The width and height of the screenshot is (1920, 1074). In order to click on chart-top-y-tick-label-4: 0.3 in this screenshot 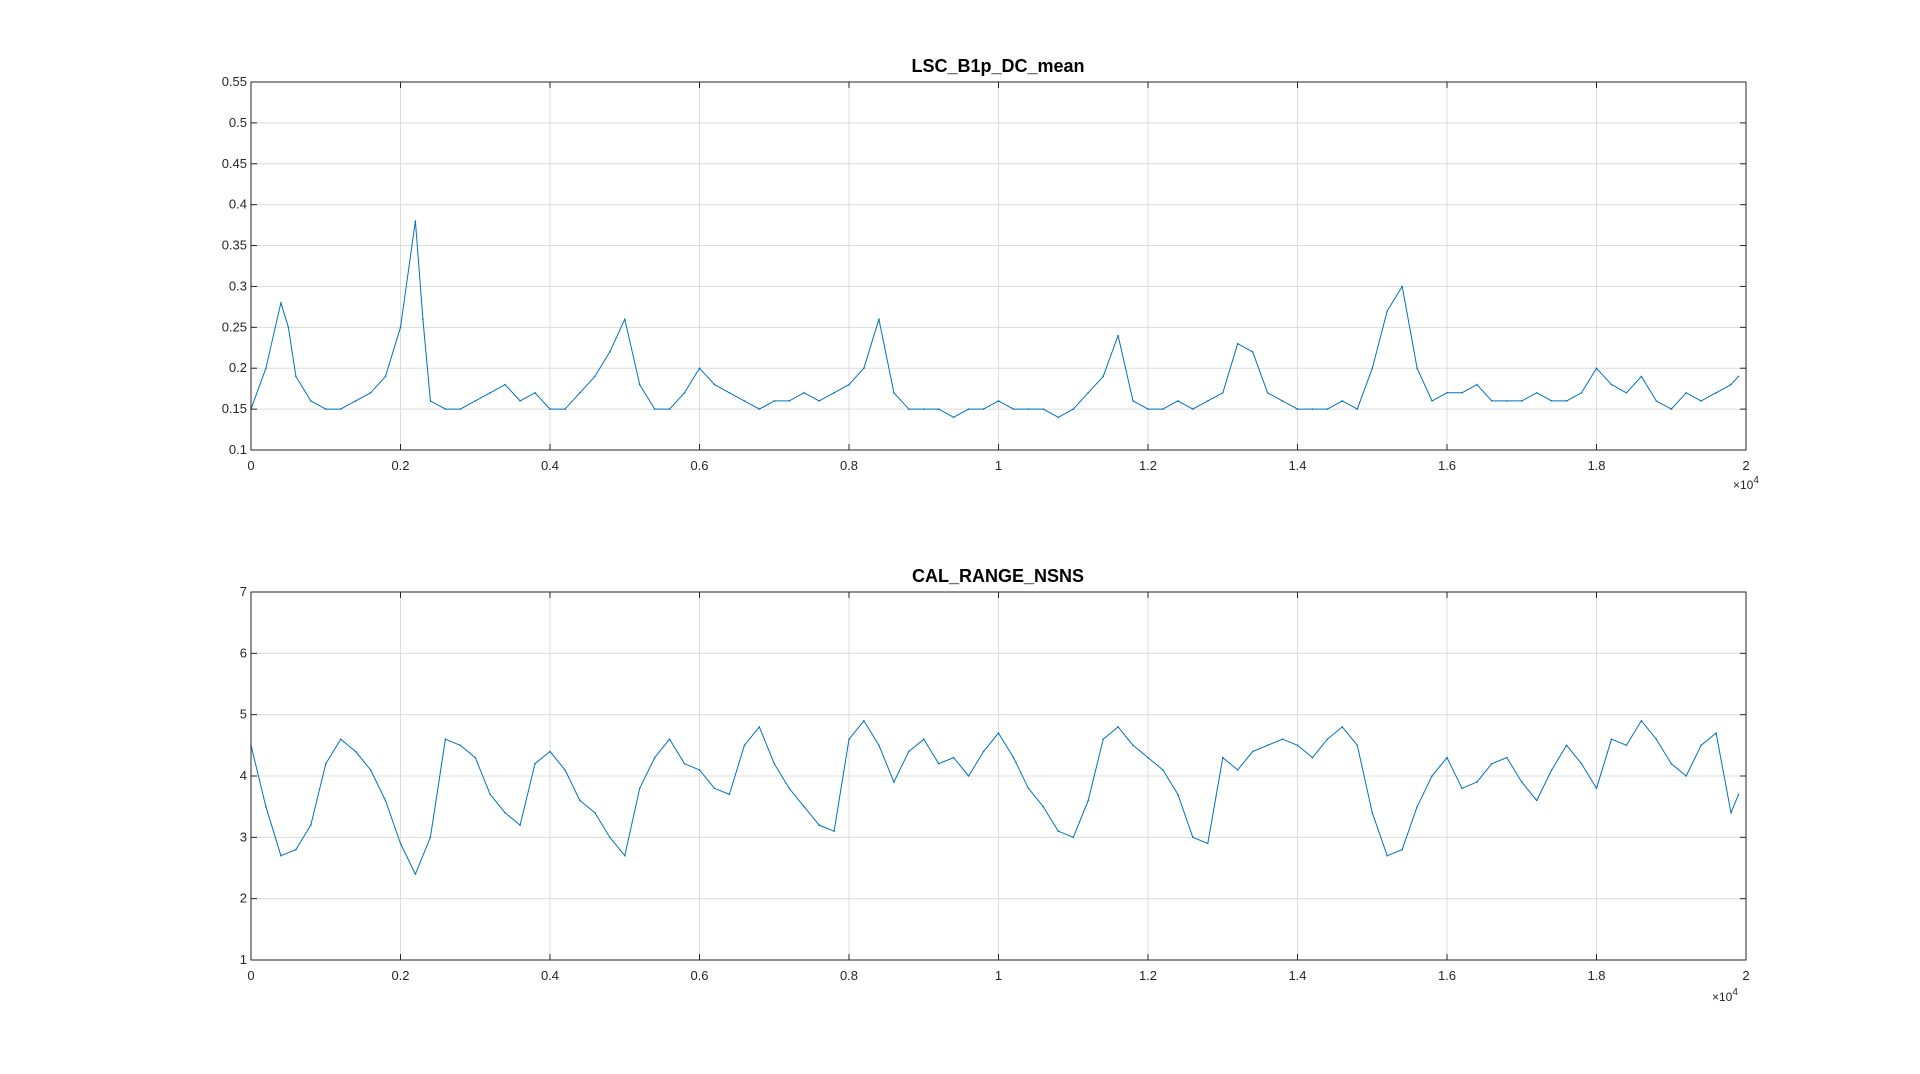, I will do `click(238, 285)`.